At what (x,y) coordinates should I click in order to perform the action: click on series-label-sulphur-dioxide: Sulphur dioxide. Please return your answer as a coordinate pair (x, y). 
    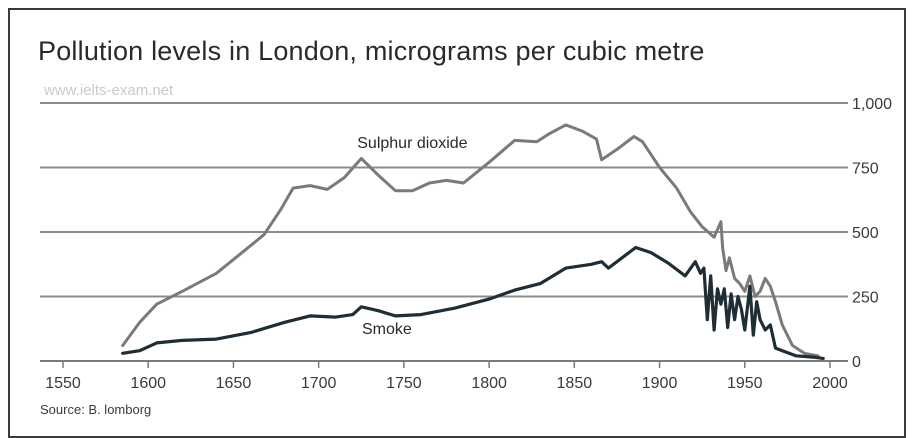
    Looking at the image, I should click on (412, 143).